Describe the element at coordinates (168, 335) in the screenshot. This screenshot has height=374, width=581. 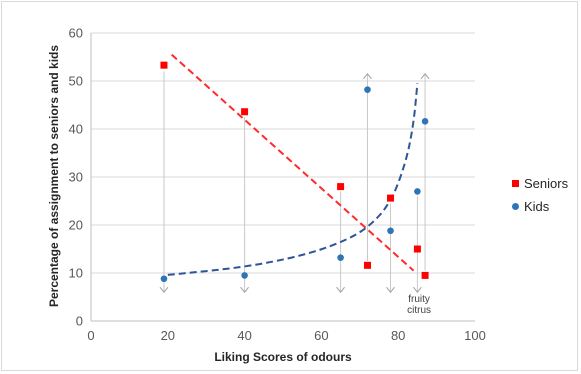
I see `x-tick-label: 20` at that location.